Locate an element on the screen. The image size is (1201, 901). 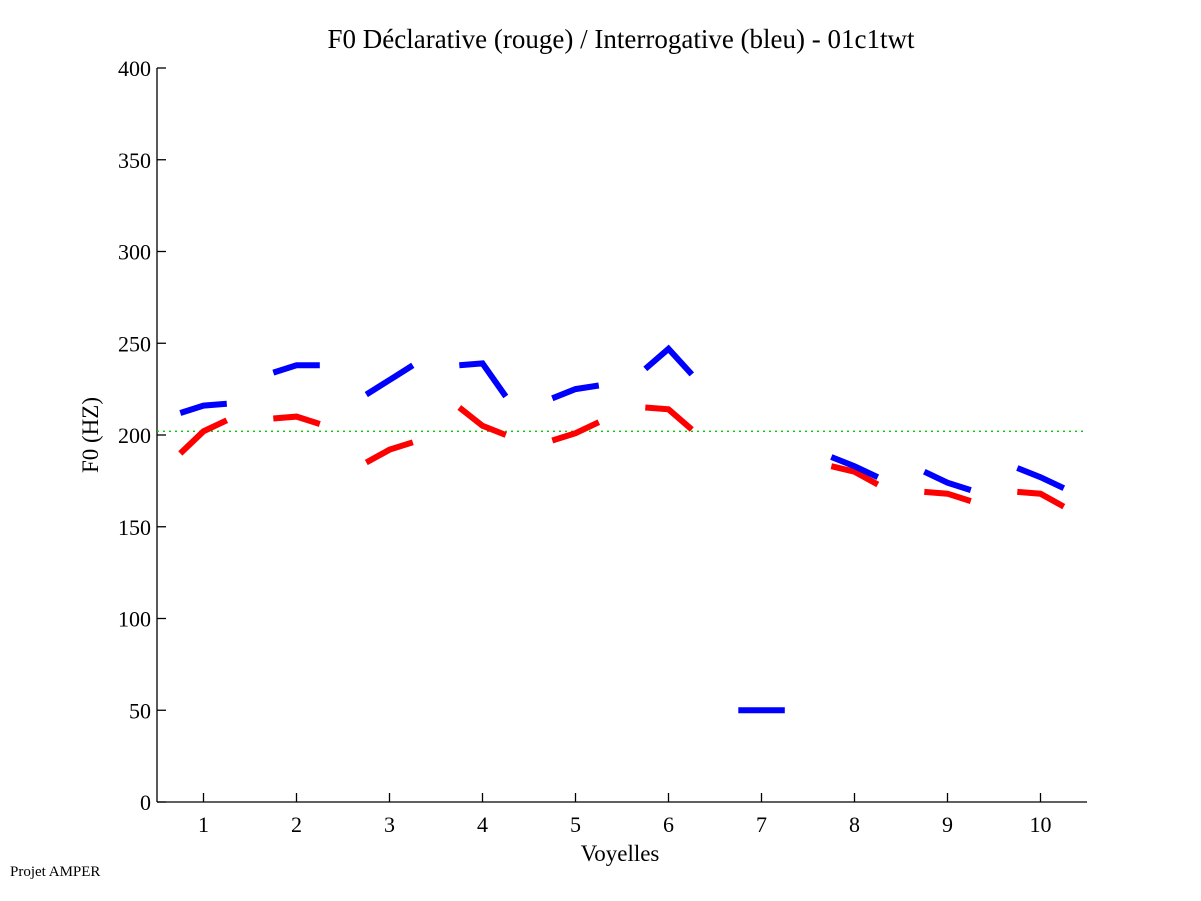
x-axis-label: Voyelles is located at coordinates (620, 853).